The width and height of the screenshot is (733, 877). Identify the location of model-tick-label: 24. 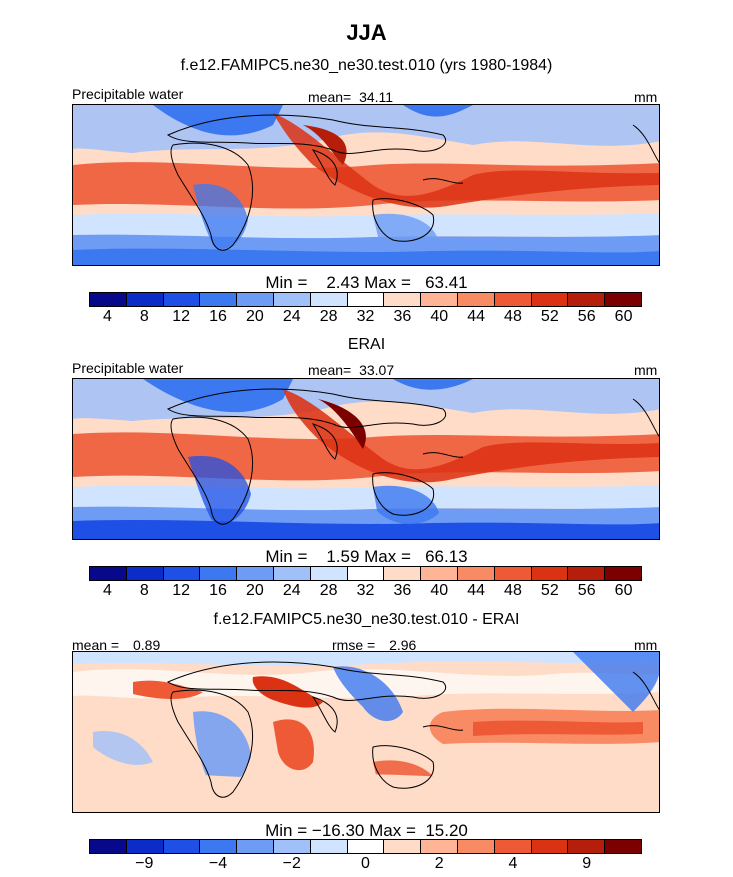
(291, 316).